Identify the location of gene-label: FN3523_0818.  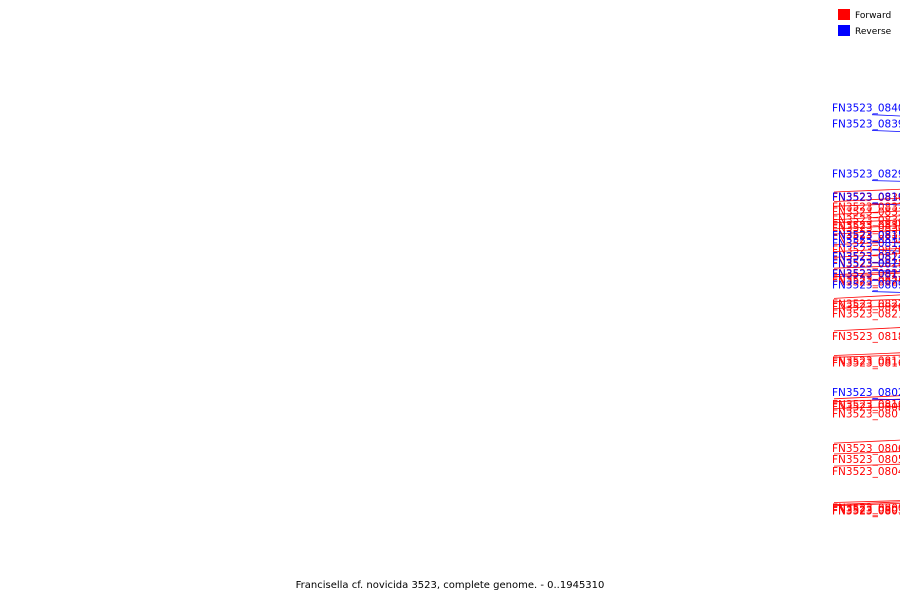
(866, 337).